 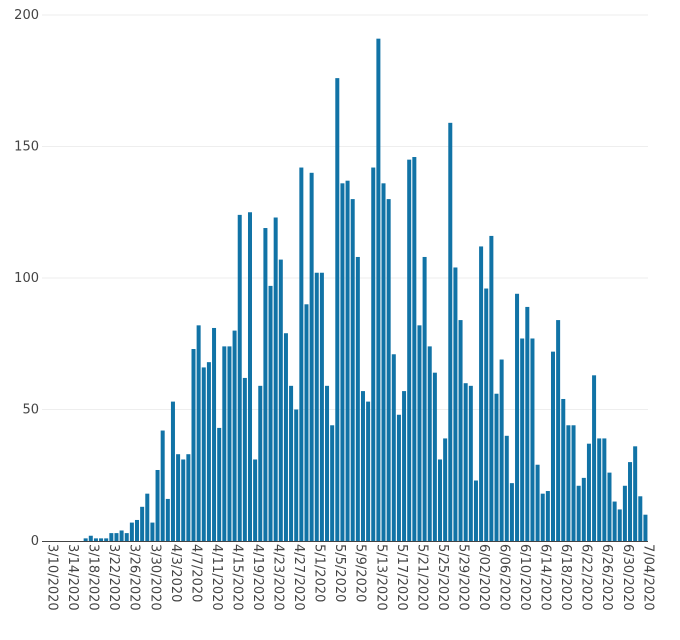 I want to click on x-tick-label: 4/7/2020, so click(x=195, y=573).